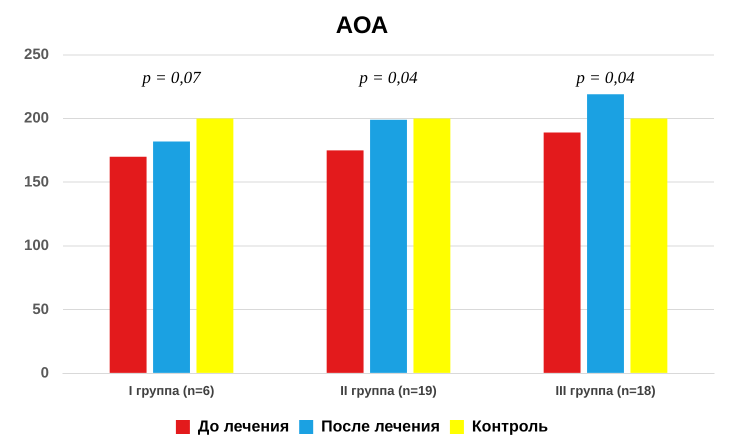  I want to click on y-tick-label: 50, so click(41, 309).